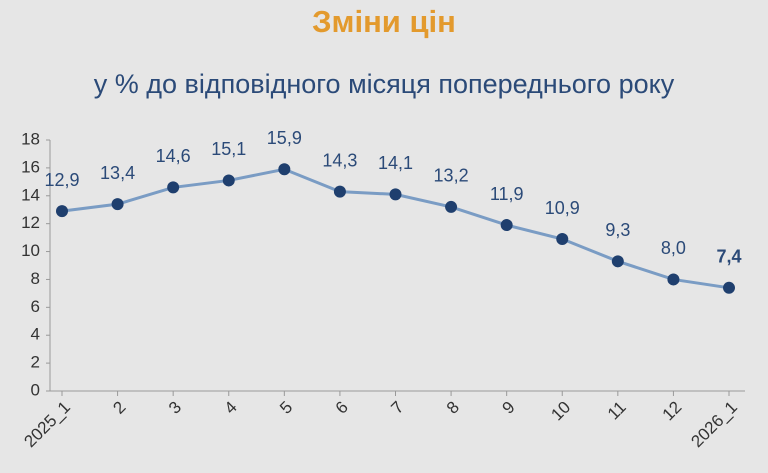 The width and height of the screenshot is (768, 473). Describe the element at coordinates (228, 149) in the screenshot. I see `data-label: 15,1` at that location.